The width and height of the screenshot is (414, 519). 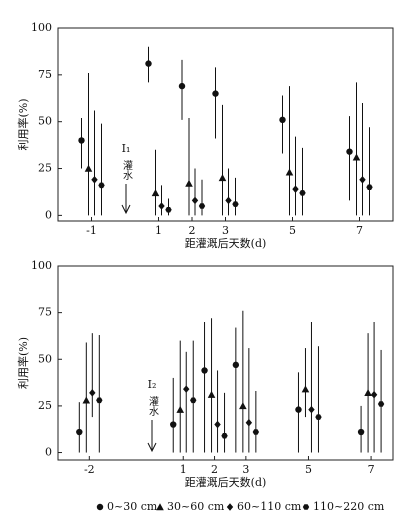 What do you see at coordinates (89, 469) in the screenshot?
I see `x-tick-label: -2` at bounding box center [89, 469].